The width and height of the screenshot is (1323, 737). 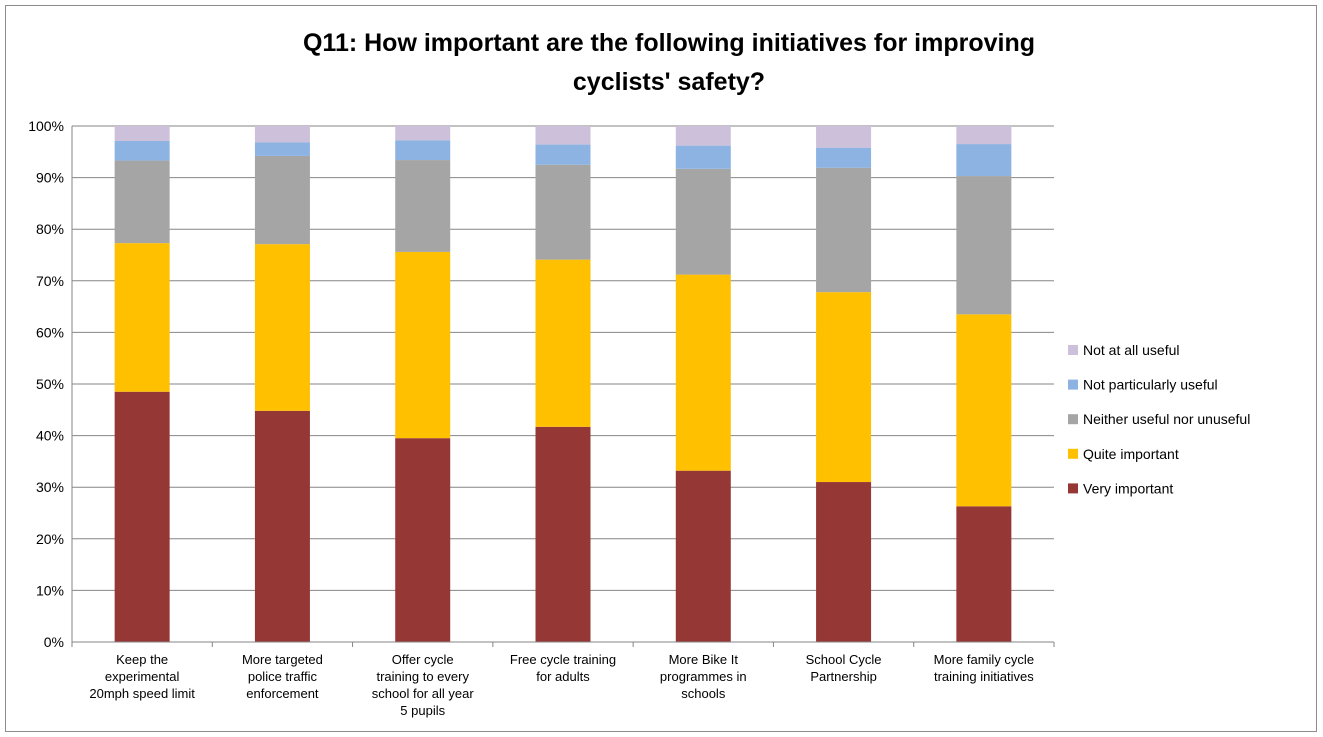 What do you see at coordinates (1131, 454) in the screenshot?
I see `legend-label: Quite important` at bounding box center [1131, 454].